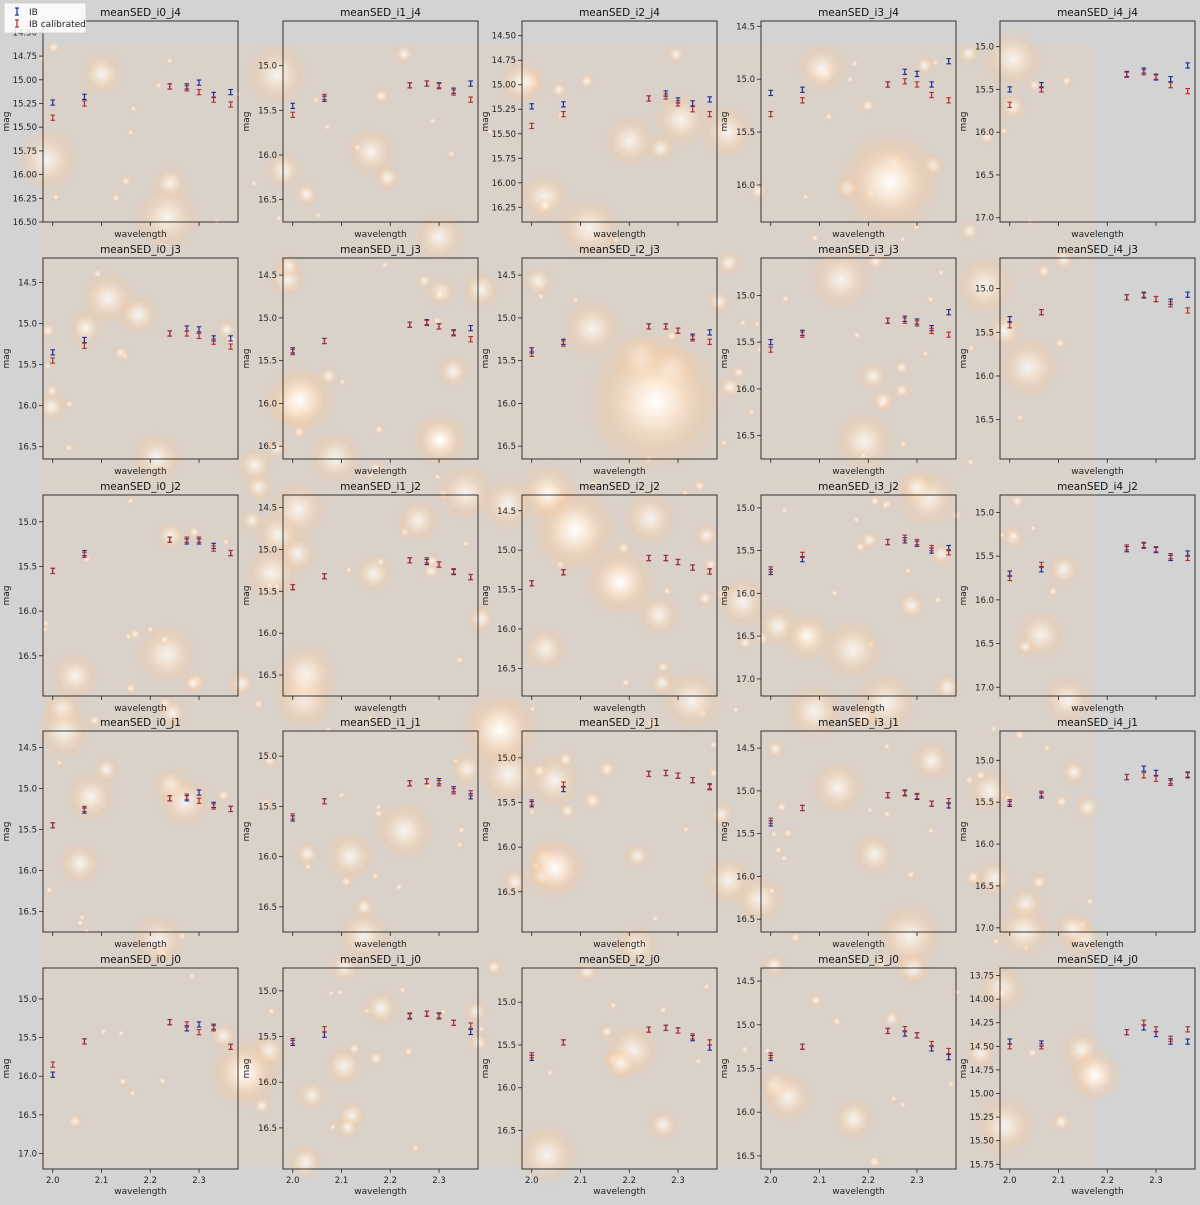 Image resolution: width=1200 pixels, height=1205 pixels. Describe the element at coordinates (53, 1181) in the screenshot. I see `x-tick-label: 2.0` at that location.